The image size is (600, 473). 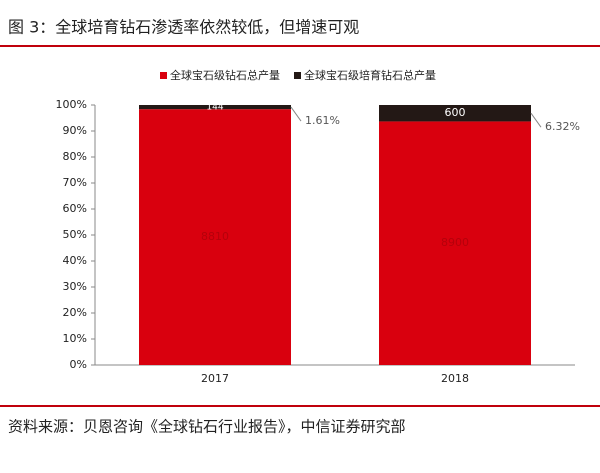 What do you see at coordinates (225, 75) in the screenshot?
I see `legend-label: 全球宝石级钻石总产量` at bounding box center [225, 75].